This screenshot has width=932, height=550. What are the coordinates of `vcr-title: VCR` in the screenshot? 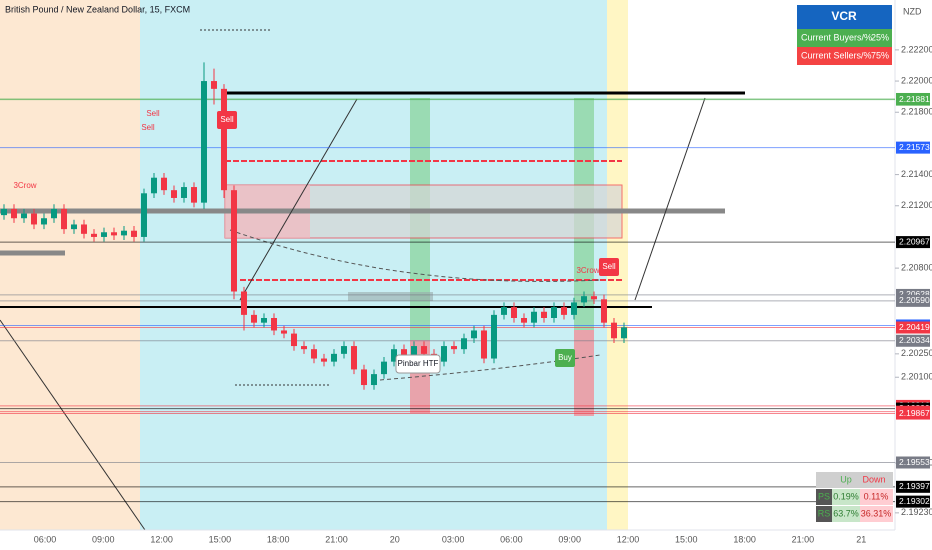 It's located at (844, 16).